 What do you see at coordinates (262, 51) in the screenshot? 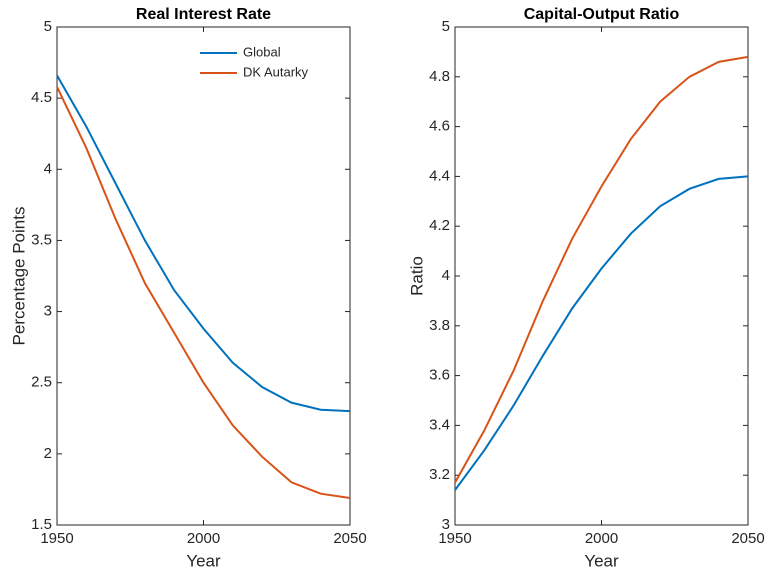
I see `legend-label: Global` at bounding box center [262, 51].